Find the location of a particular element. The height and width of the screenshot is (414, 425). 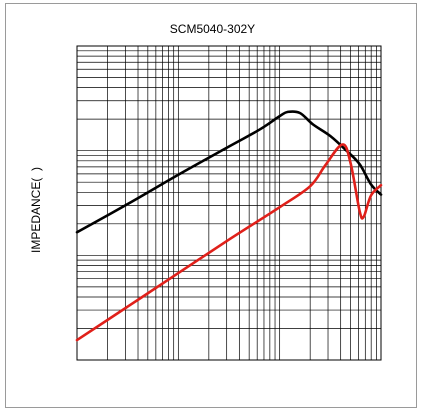

chart-title: SCM5040-302Y is located at coordinates (212, 29).